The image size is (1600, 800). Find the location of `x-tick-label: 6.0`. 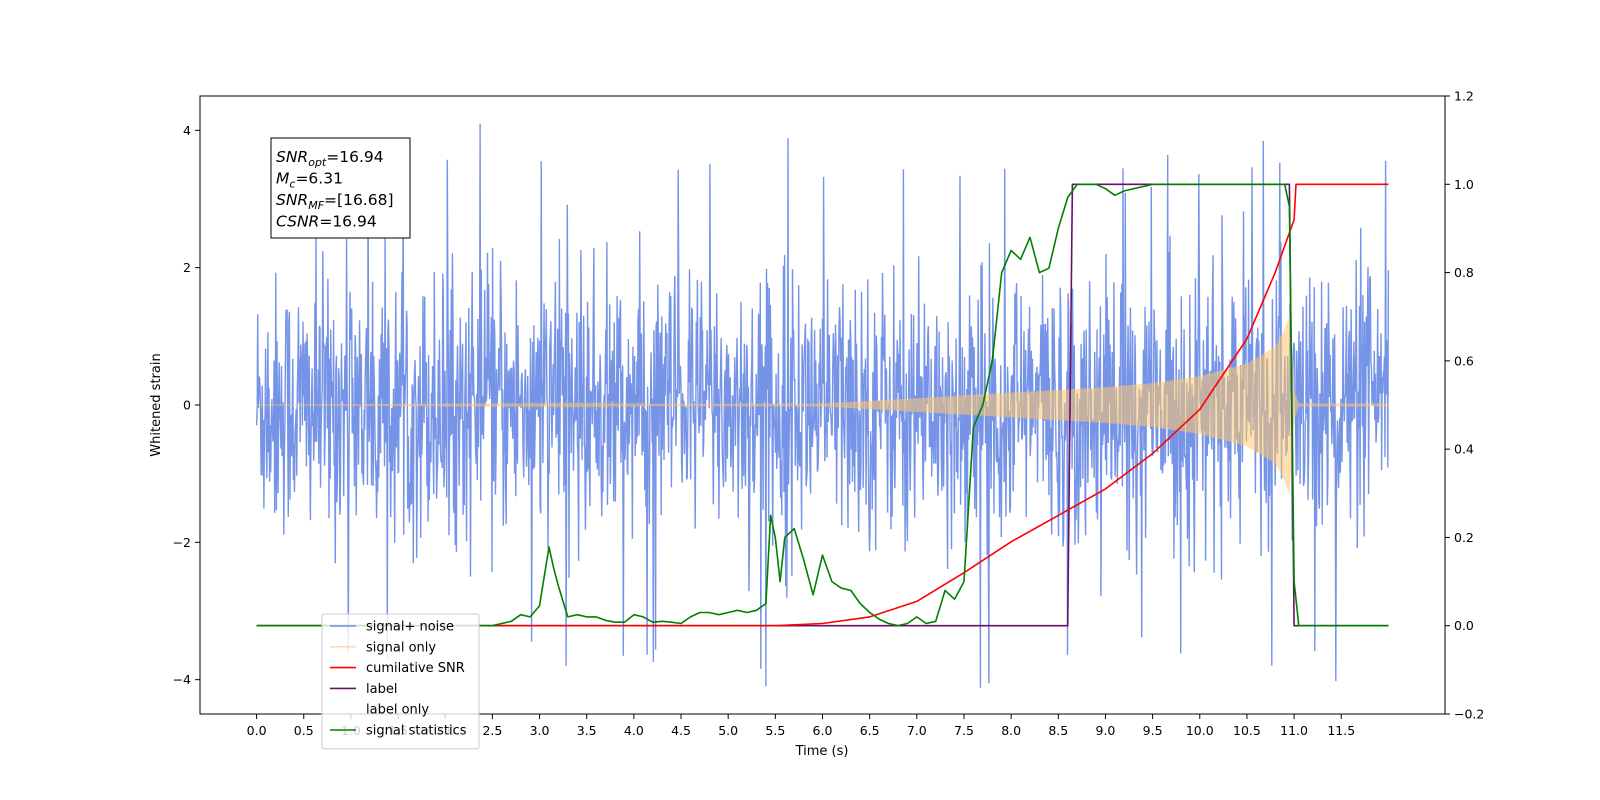

x-tick-label: 6.0 is located at coordinates (823, 730).